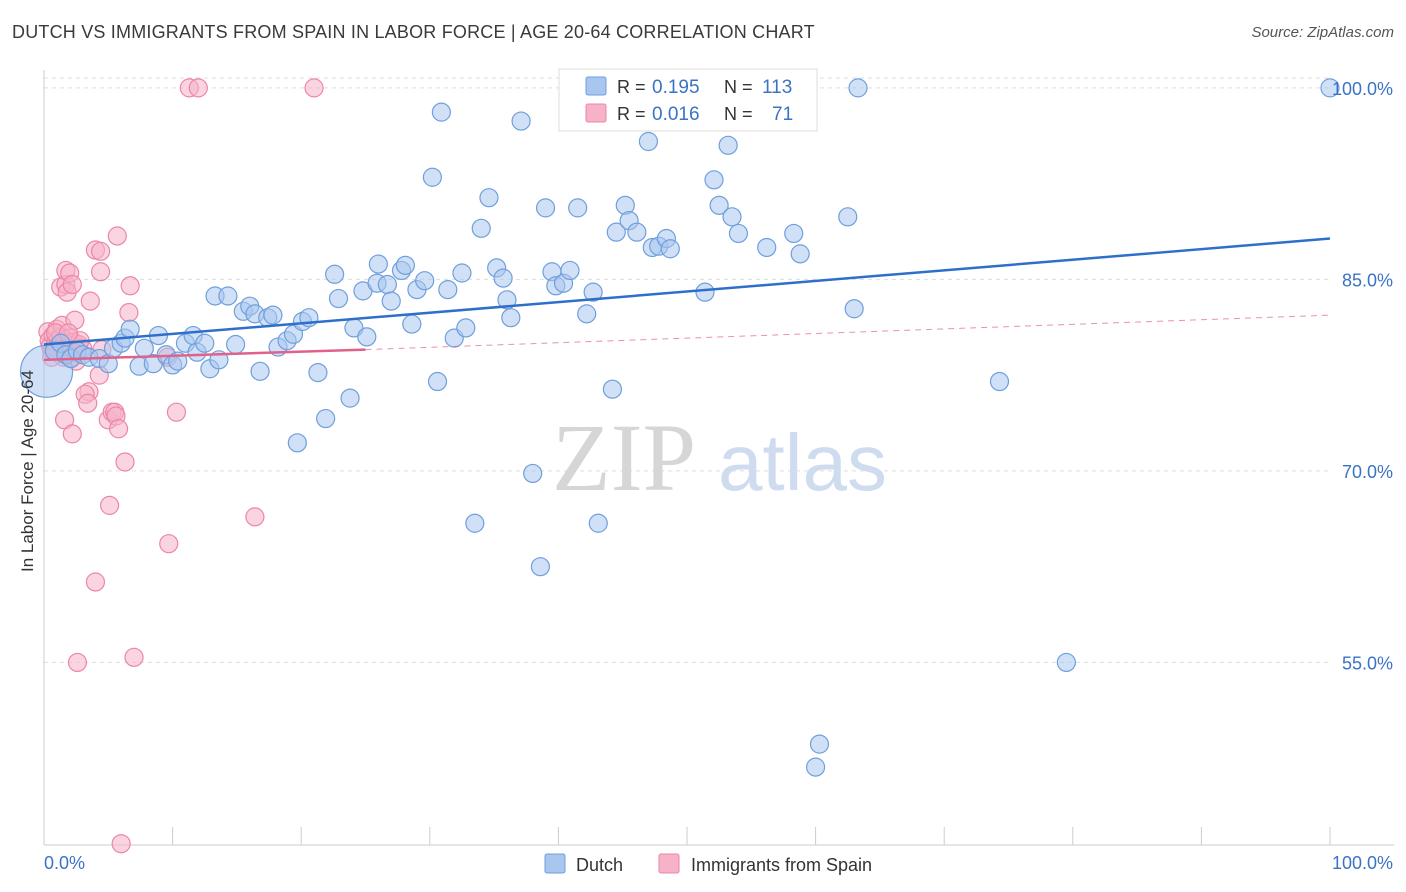 This screenshot has height=892, width=1406. What do you see at coordinates (688, 100) in the screenshot?
I see `correlation-legend: R = 0.195 N = 113 R = 0.016 N = 71` at bounding box center [688, 100].